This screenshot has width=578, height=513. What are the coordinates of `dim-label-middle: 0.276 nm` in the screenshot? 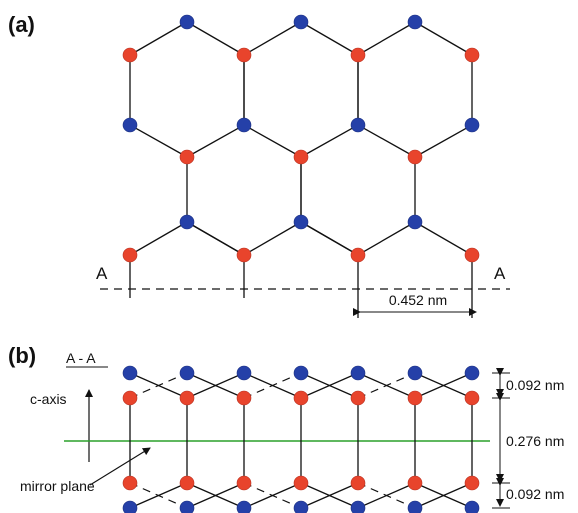 It's located at (535, 441).